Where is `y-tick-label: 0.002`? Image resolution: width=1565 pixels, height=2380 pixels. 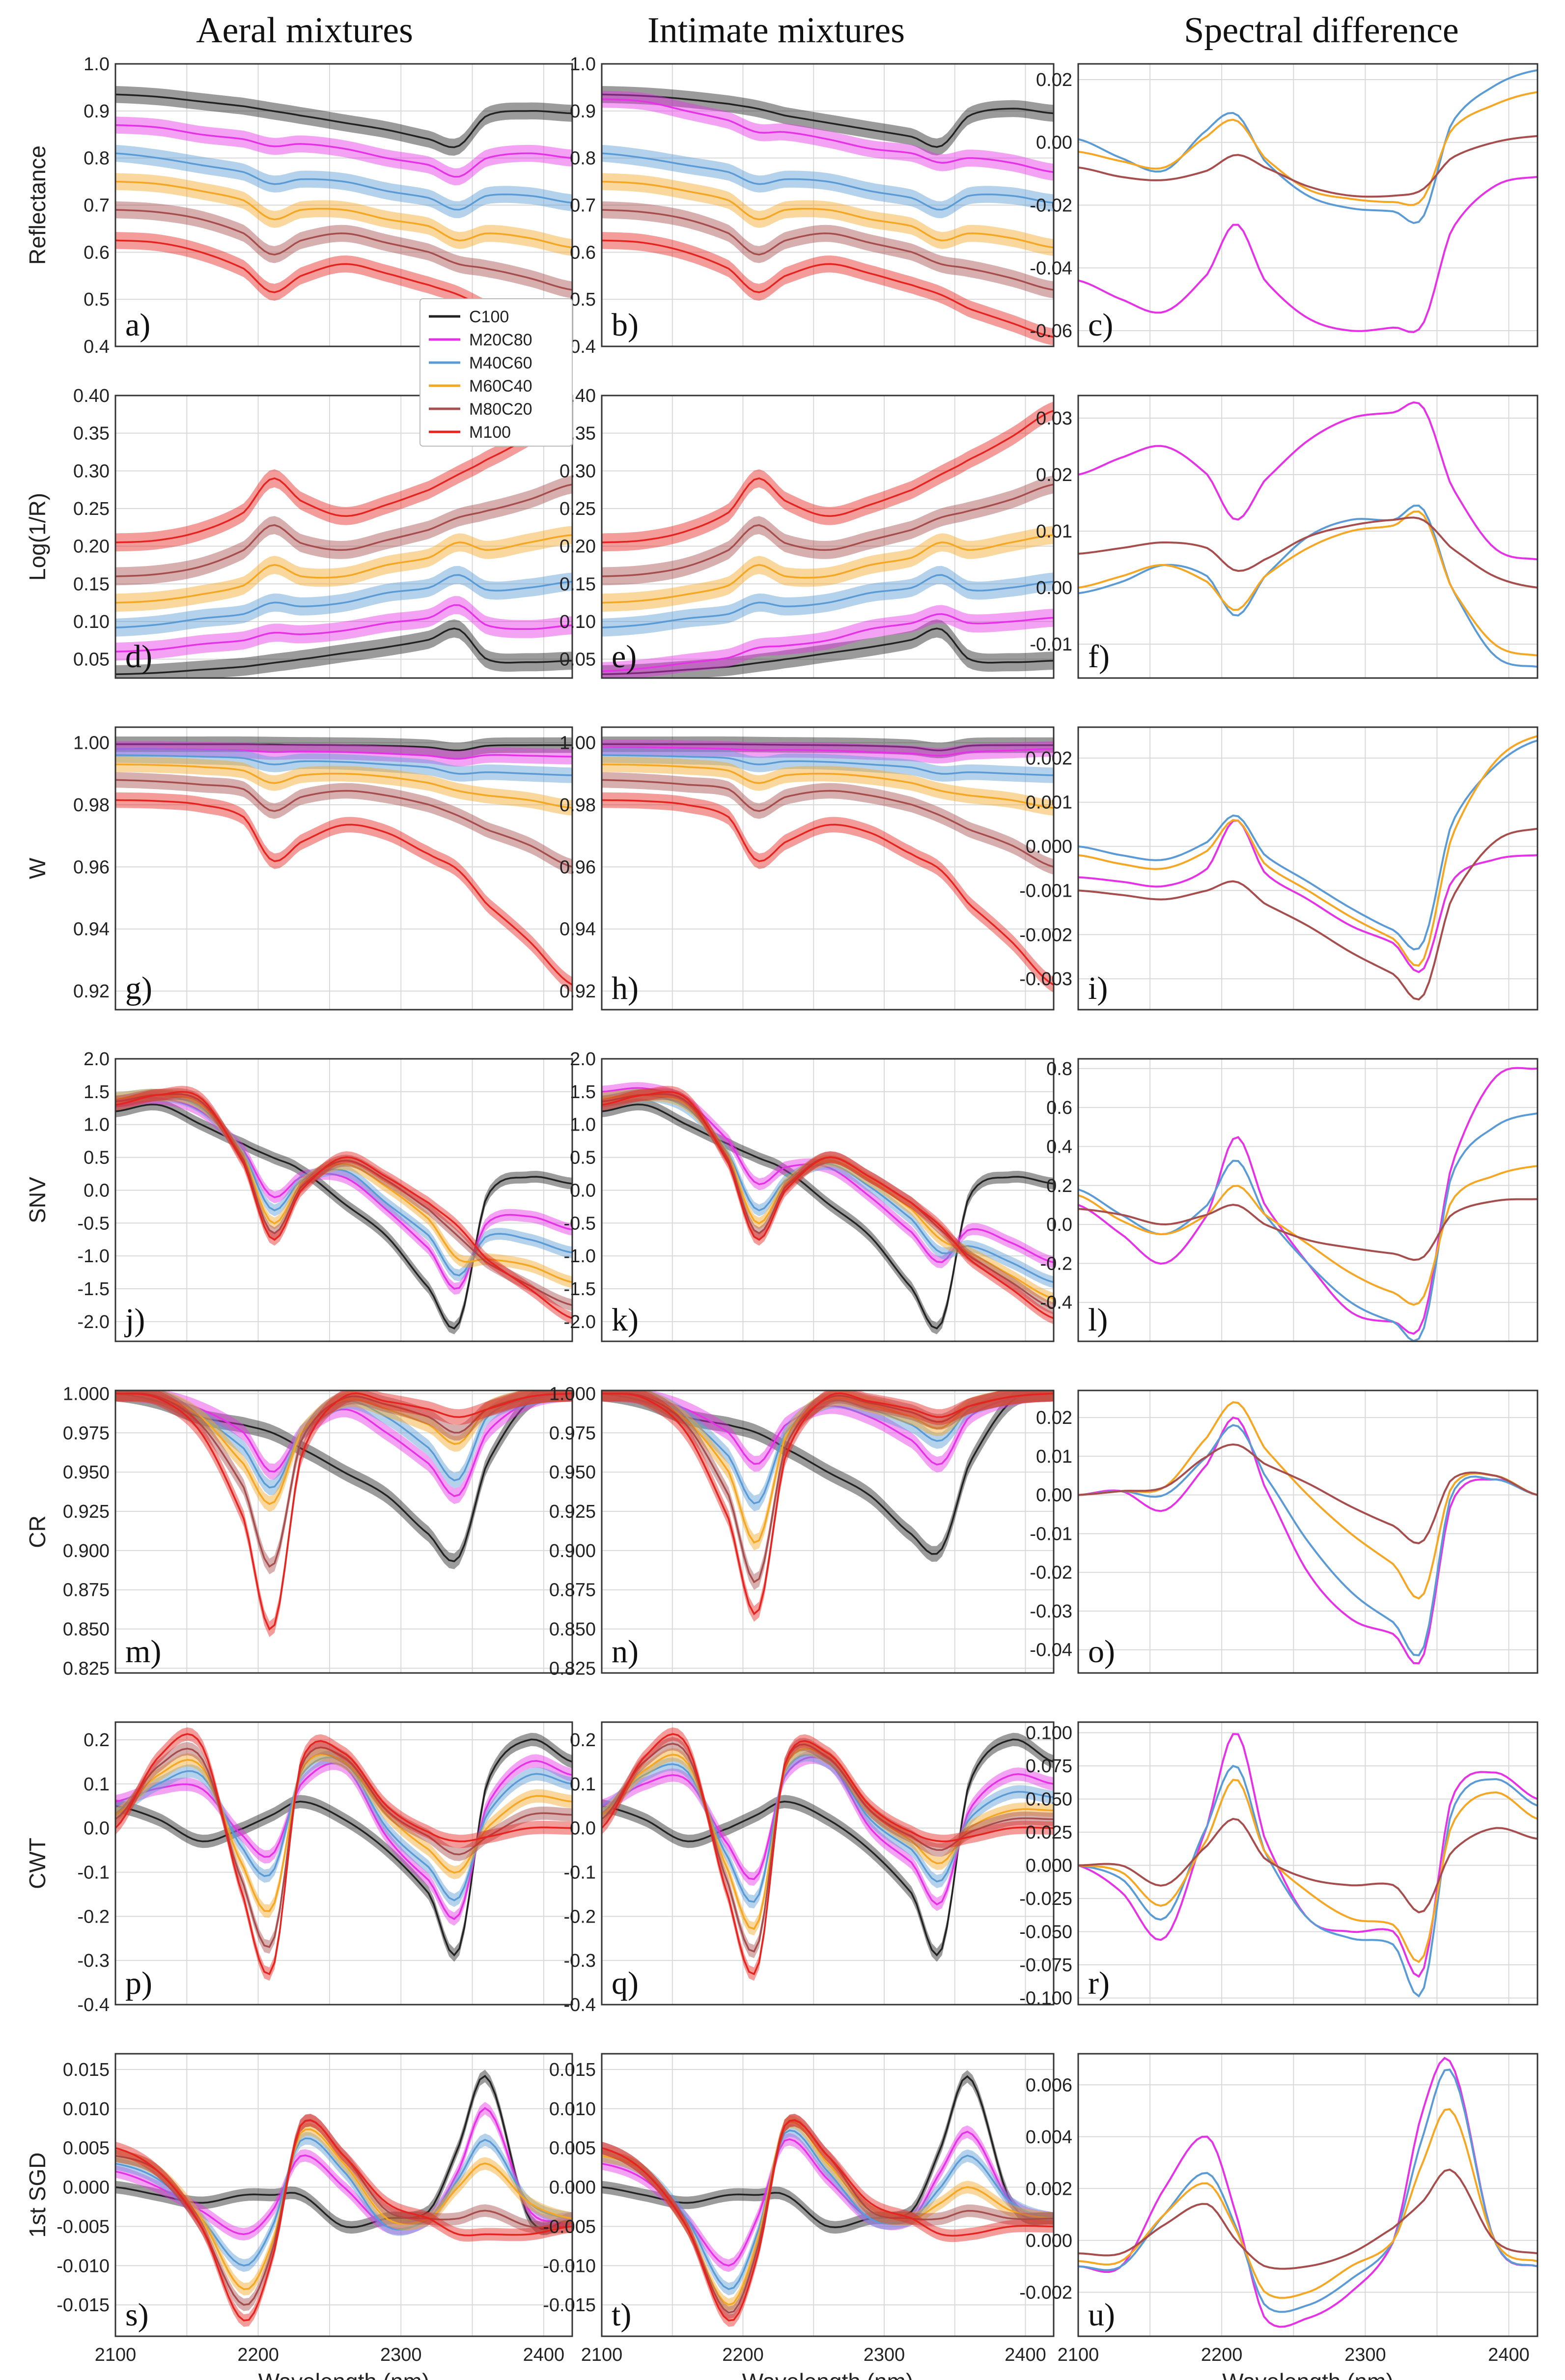
y-tick-label: 0.002 is located at coordinates (1049, 2189).